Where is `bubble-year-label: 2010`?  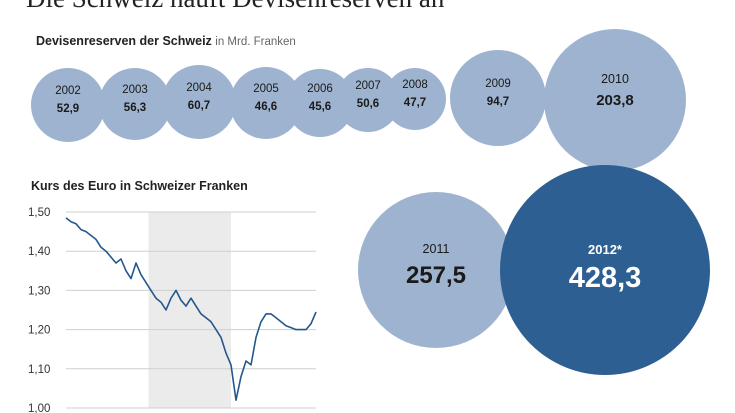
bubble-year-label: 2010 is located at coordinates (615, 79).